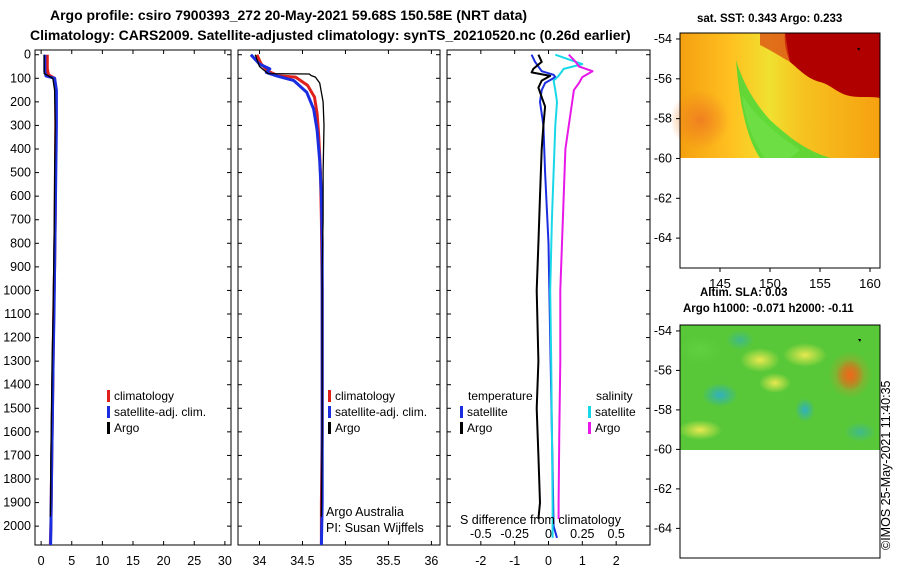 The height and width of the screenshot is (580, 900). What do you see at coordinates (20, 196) in the screenshot?
I see `y-tick-label: 600` at bounding box center [20, 196].